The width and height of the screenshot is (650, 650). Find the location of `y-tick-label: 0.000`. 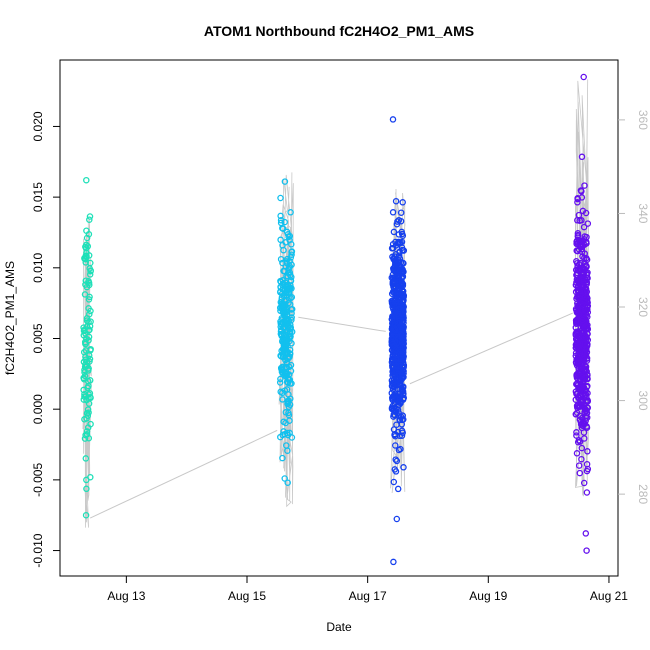

y-tick-label: 0.000 is located at coordinates (38, 409).